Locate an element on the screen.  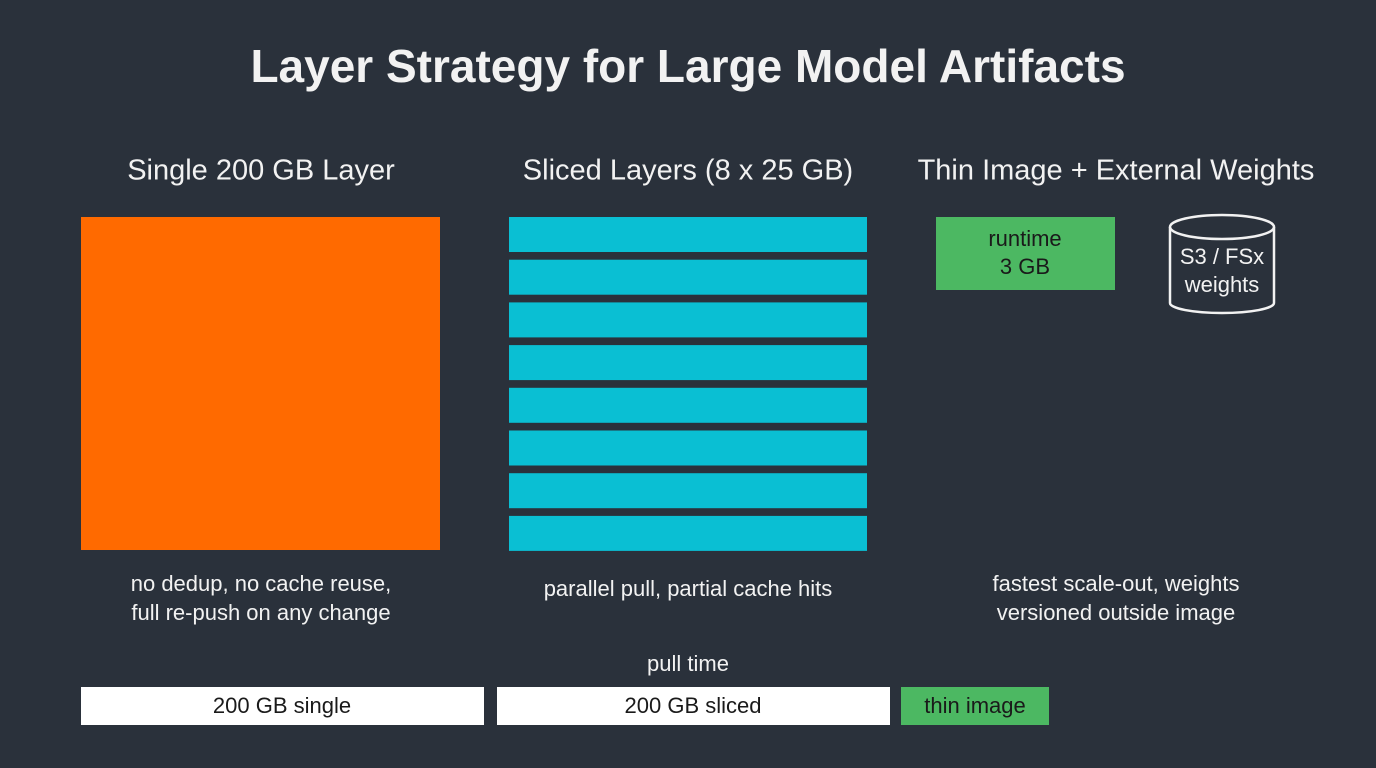
title: Layer Strategy for Large Model Artifacts is located at coordinates (687, 66).